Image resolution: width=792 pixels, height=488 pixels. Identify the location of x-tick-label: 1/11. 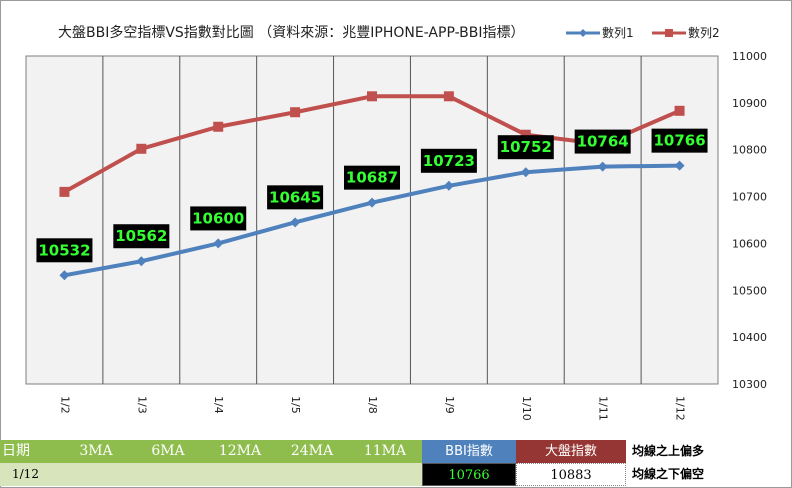
(603, 408).